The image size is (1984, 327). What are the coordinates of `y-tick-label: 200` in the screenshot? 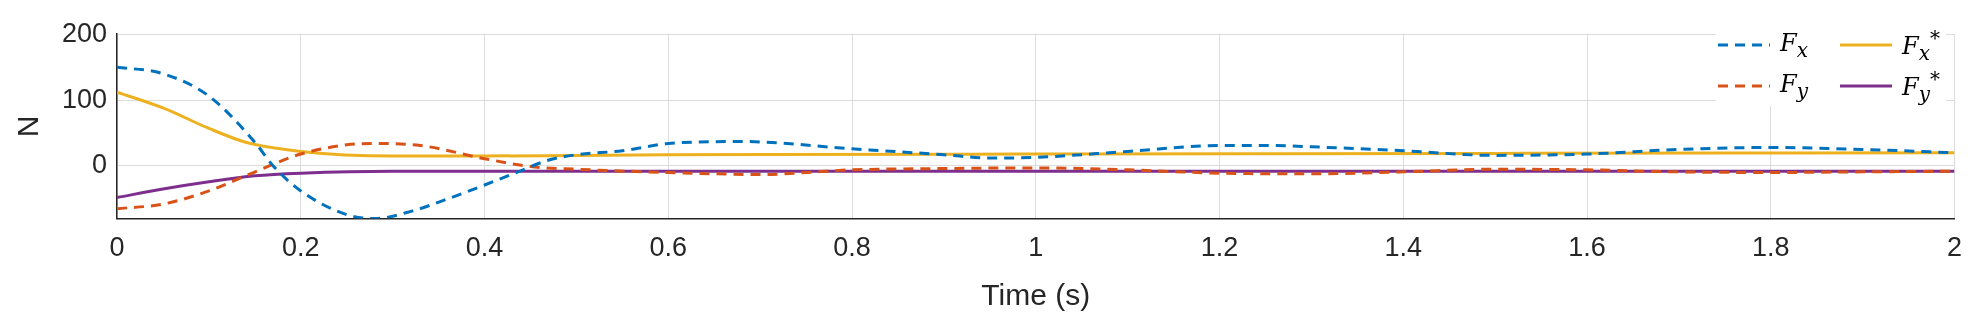 It's located at (84, 32).